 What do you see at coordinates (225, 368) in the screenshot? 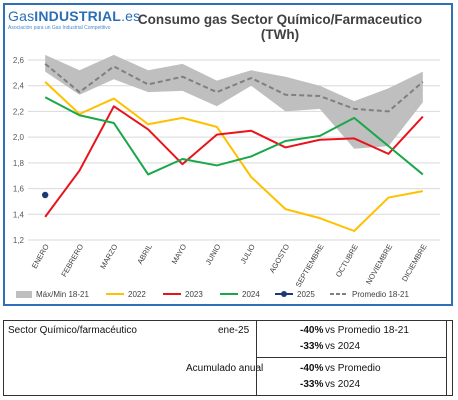
I see `summary-accum-label: Acumulado anual` at bounding box center [225, 368].